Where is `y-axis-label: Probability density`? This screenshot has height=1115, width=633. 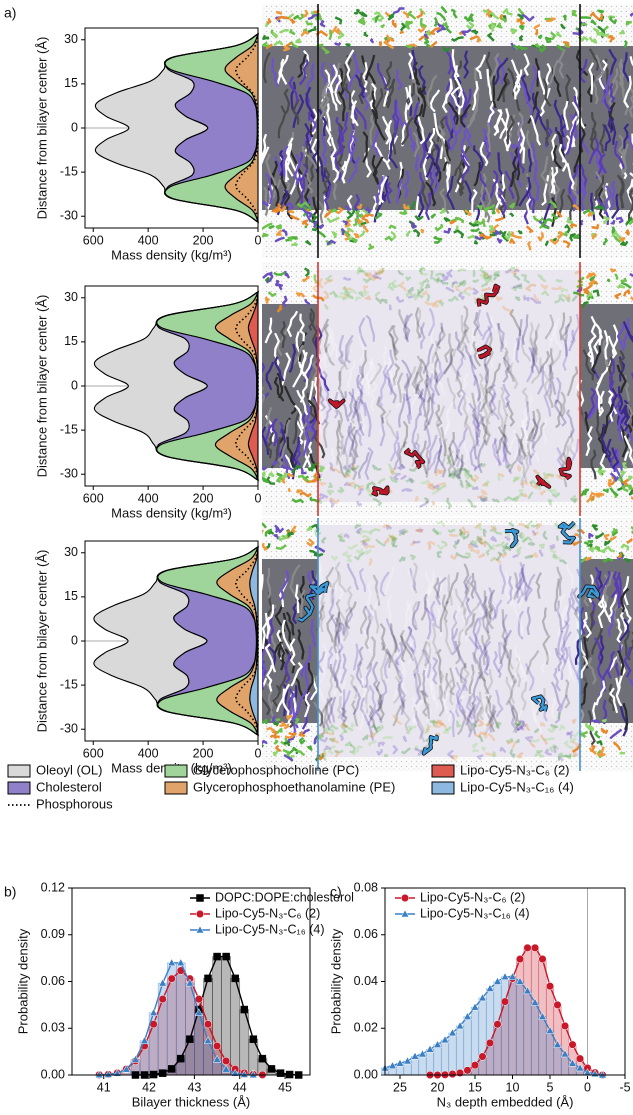
y-axis-label: Probability density is located at coordinates (335, 981).